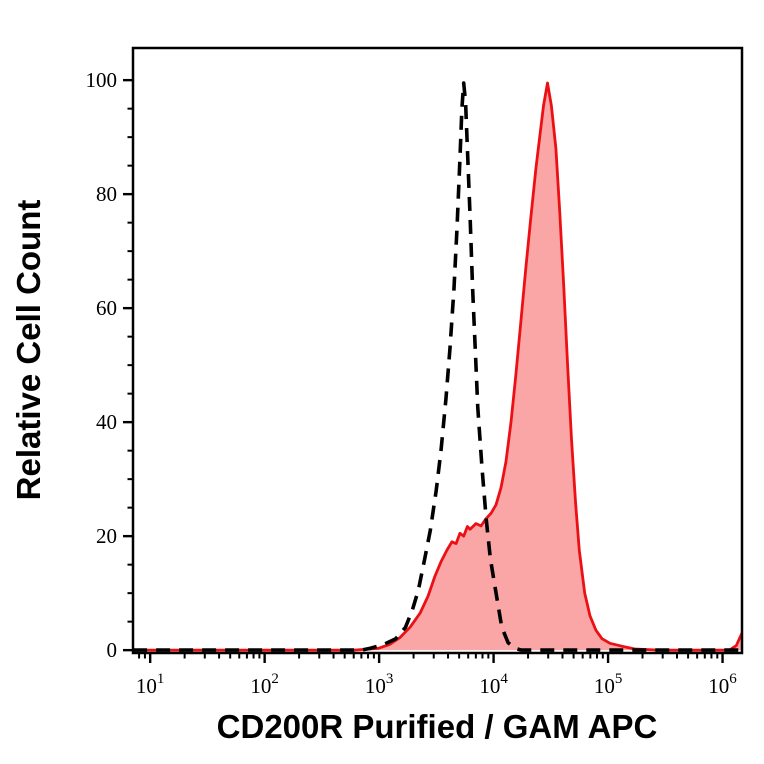  I want to click on x-tick-label: 10⁴, so click(493, 684).